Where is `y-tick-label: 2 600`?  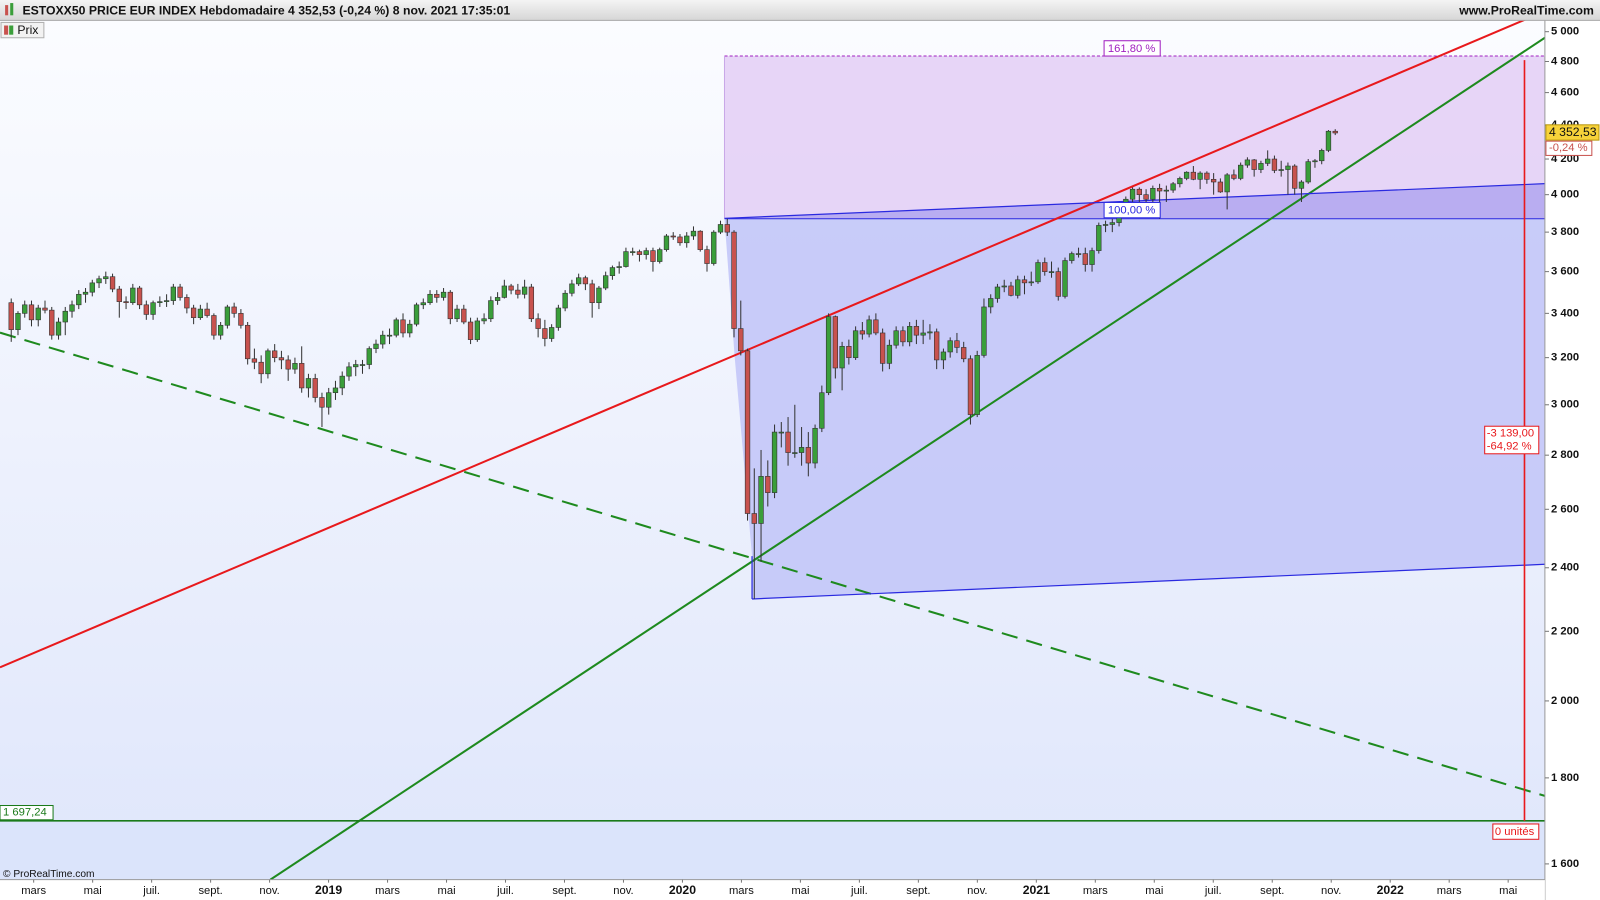 y-tick-label: 2 600 is located at coordinates (1565, 509).